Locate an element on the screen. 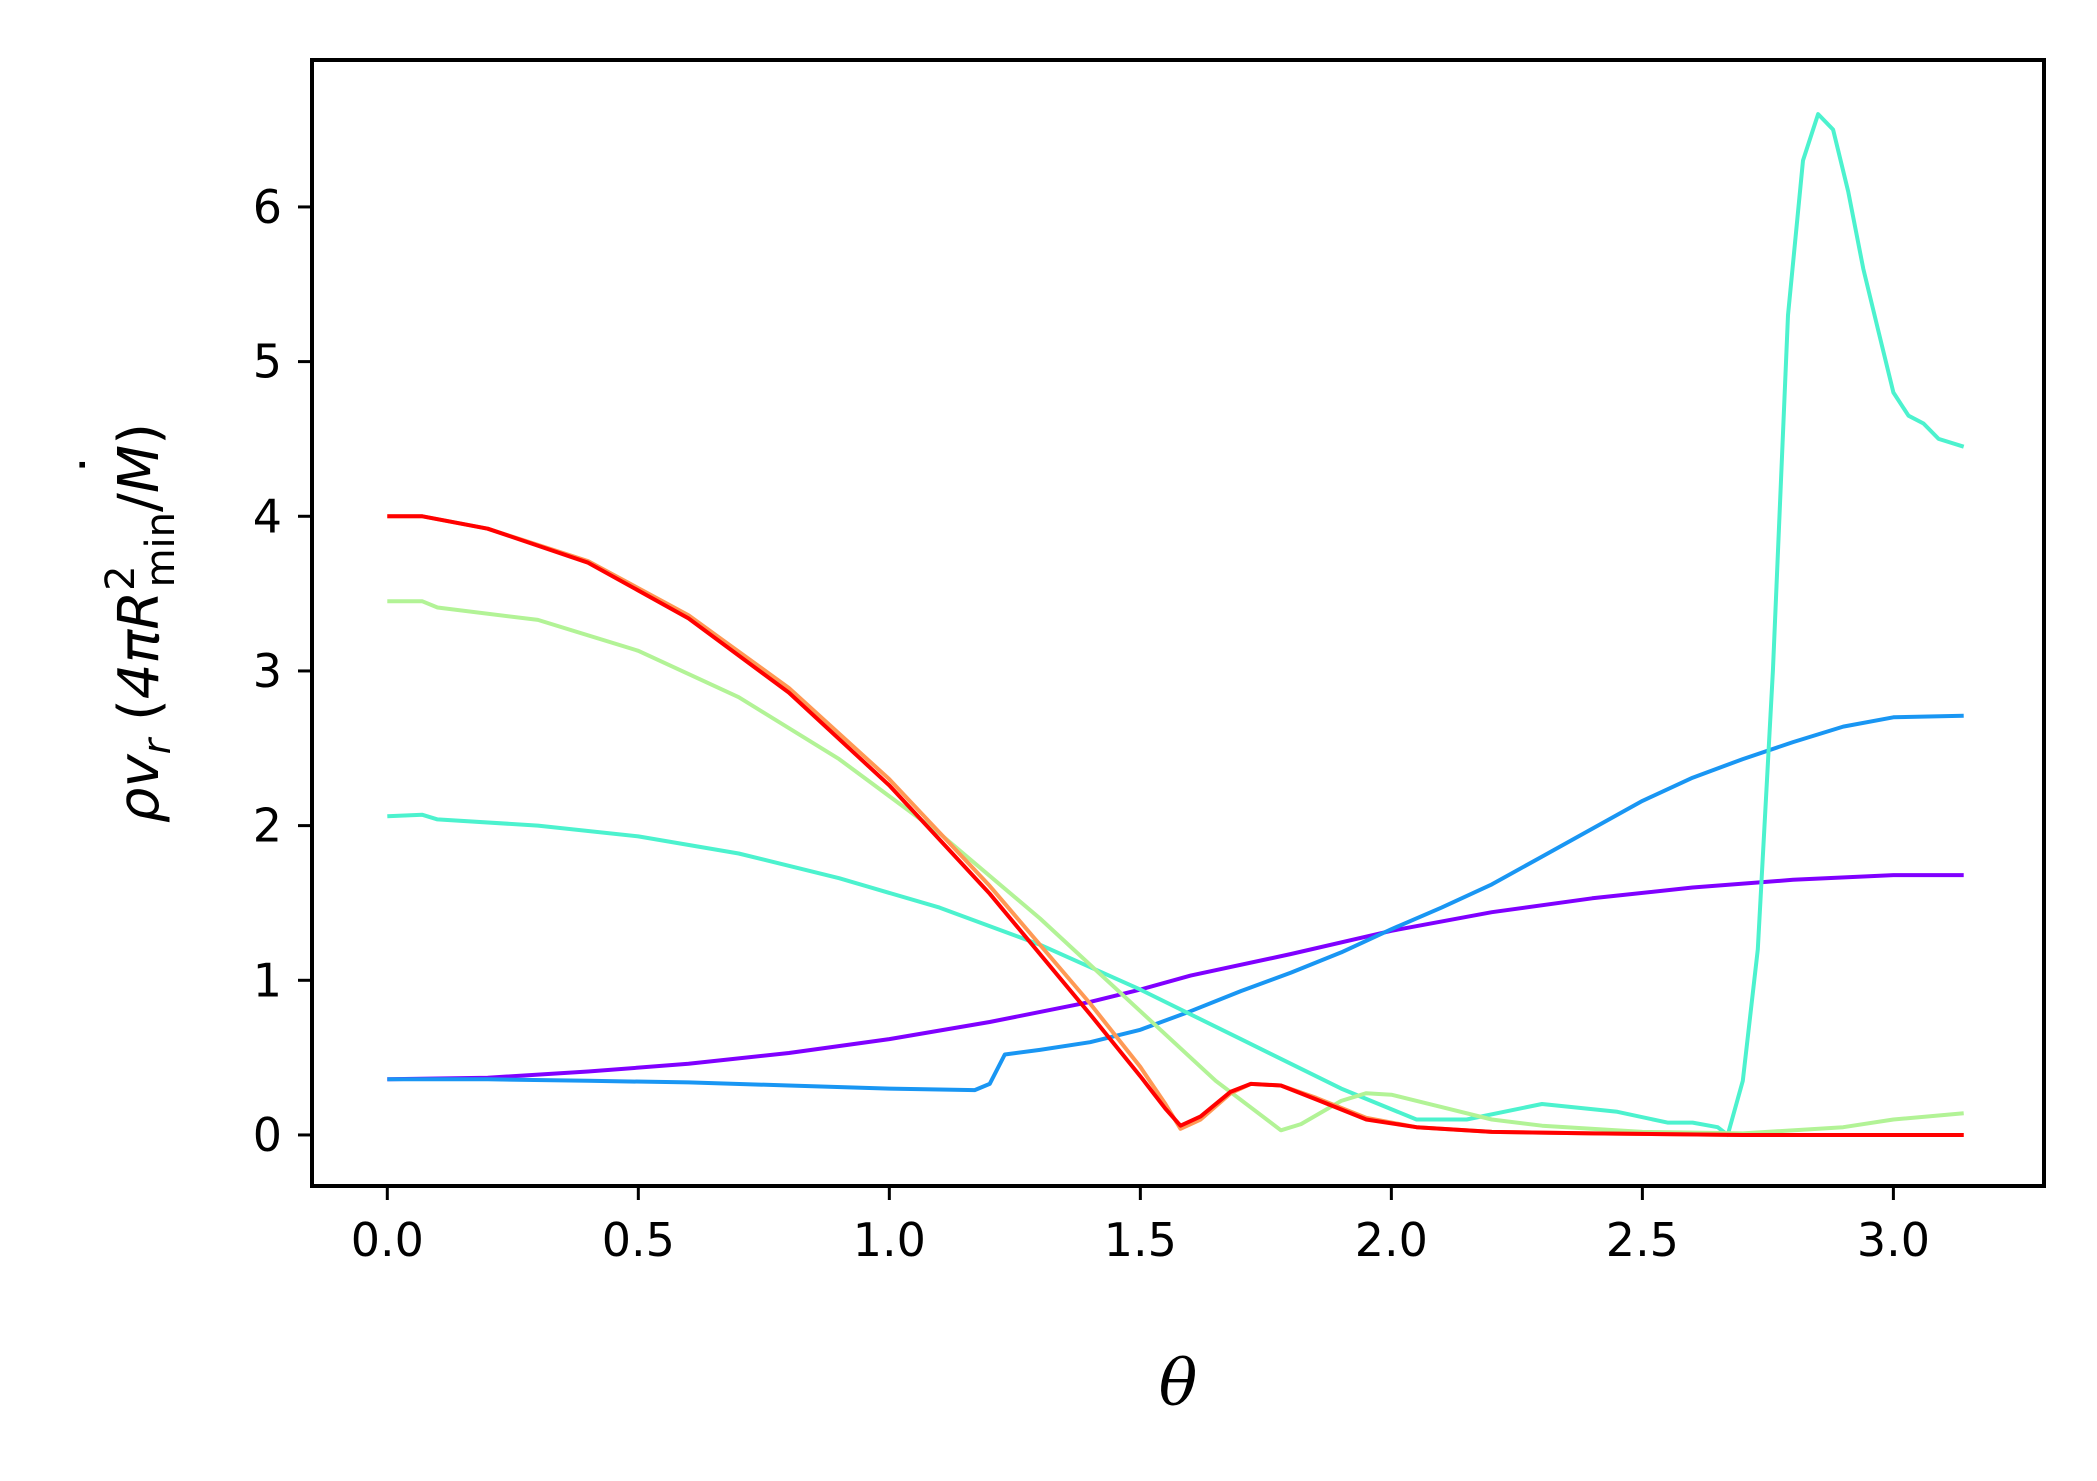 This screenshot has width=2097, height=1481. y-tick-label-3: 3 is located at coordinates (267, 671).